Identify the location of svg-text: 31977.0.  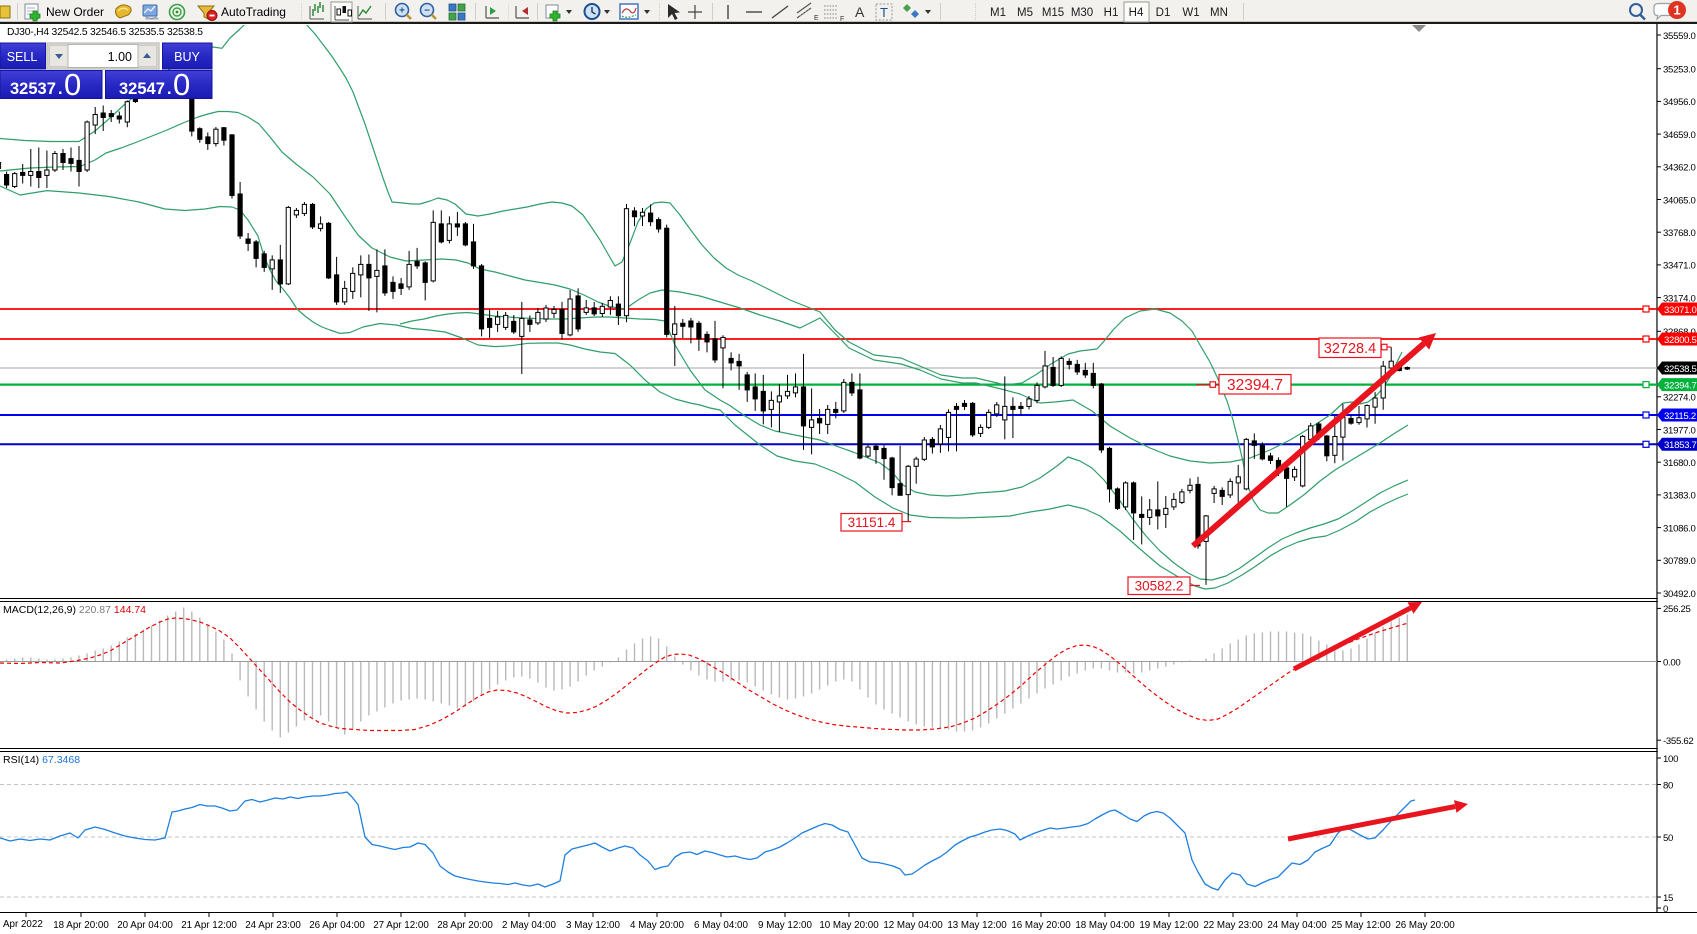
(1679, 430).